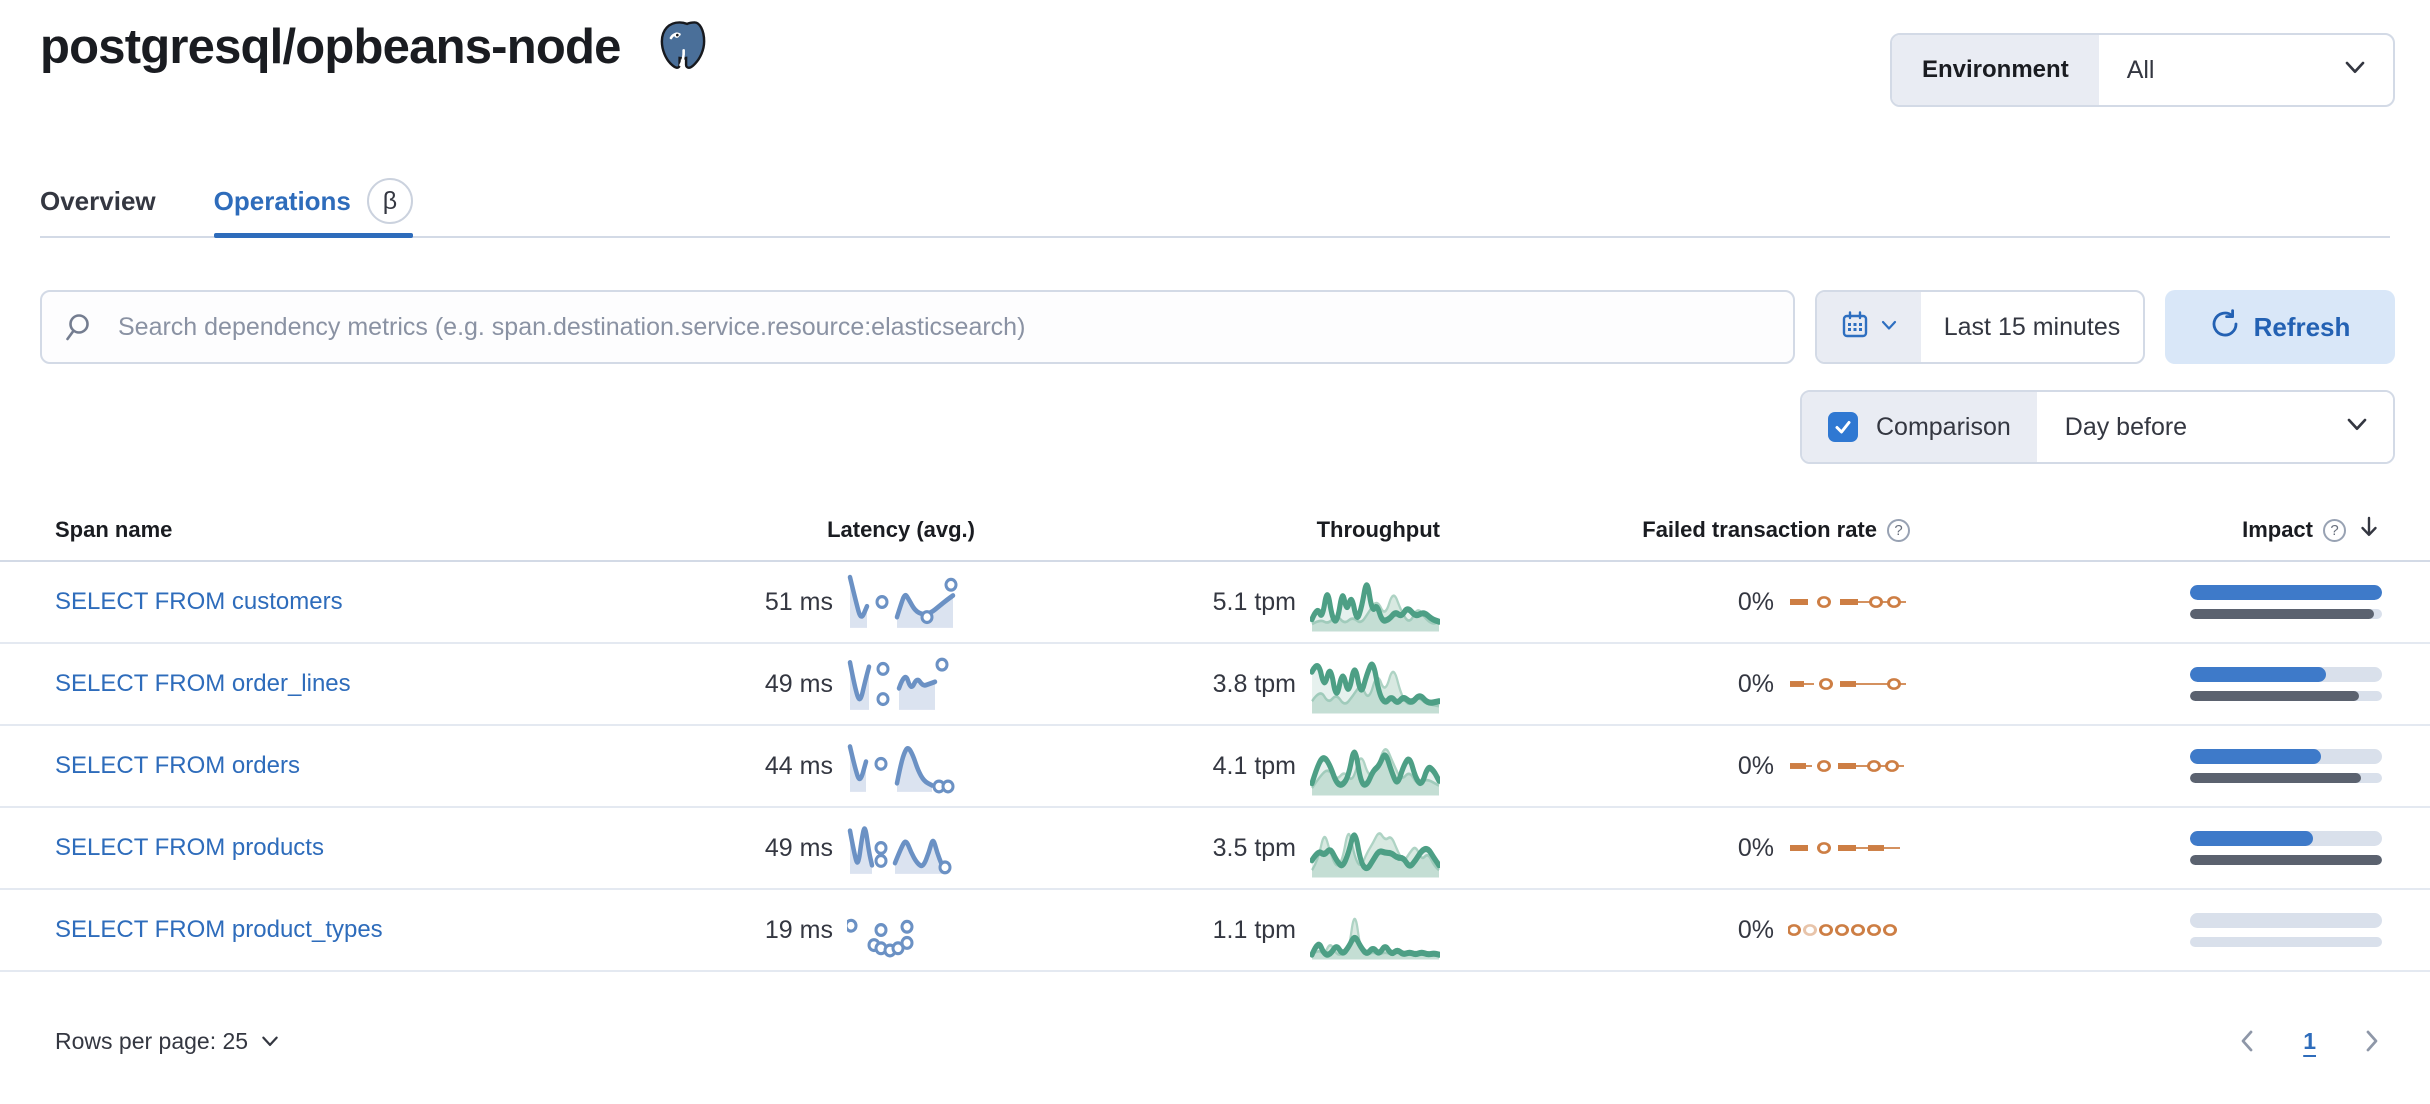 Image resolution: width=2430 pixels, height=1104 pixels. What do you see at coordinates (282, 200) in the screenshot?
I see `tab-operations-label: Operations` at bounding box center [282, 200].